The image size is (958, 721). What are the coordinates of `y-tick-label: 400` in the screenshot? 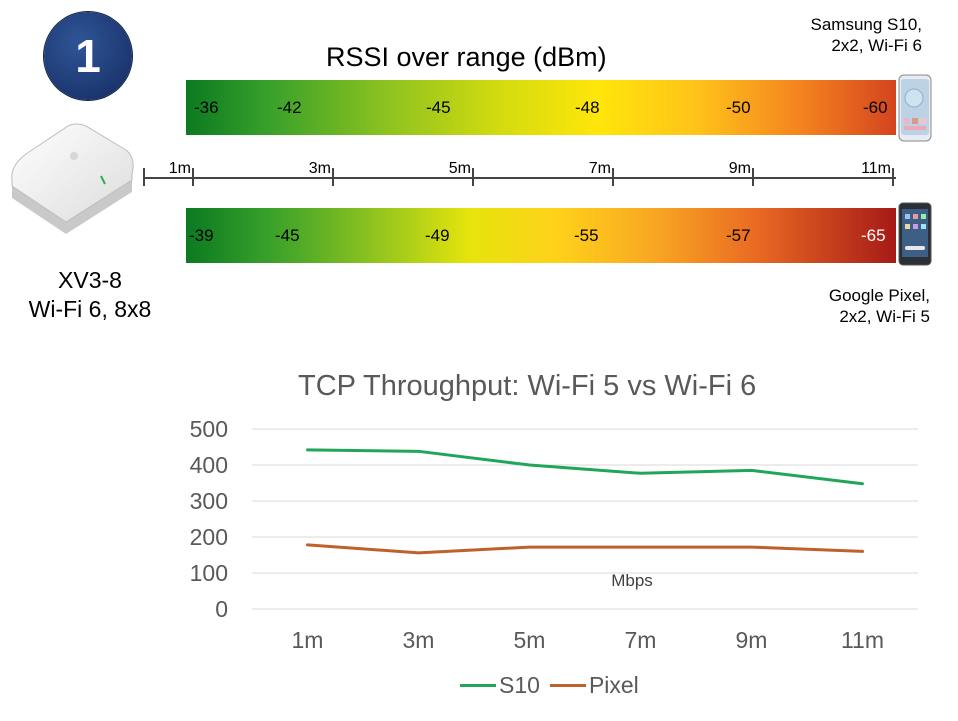 It's located at (209, 465).